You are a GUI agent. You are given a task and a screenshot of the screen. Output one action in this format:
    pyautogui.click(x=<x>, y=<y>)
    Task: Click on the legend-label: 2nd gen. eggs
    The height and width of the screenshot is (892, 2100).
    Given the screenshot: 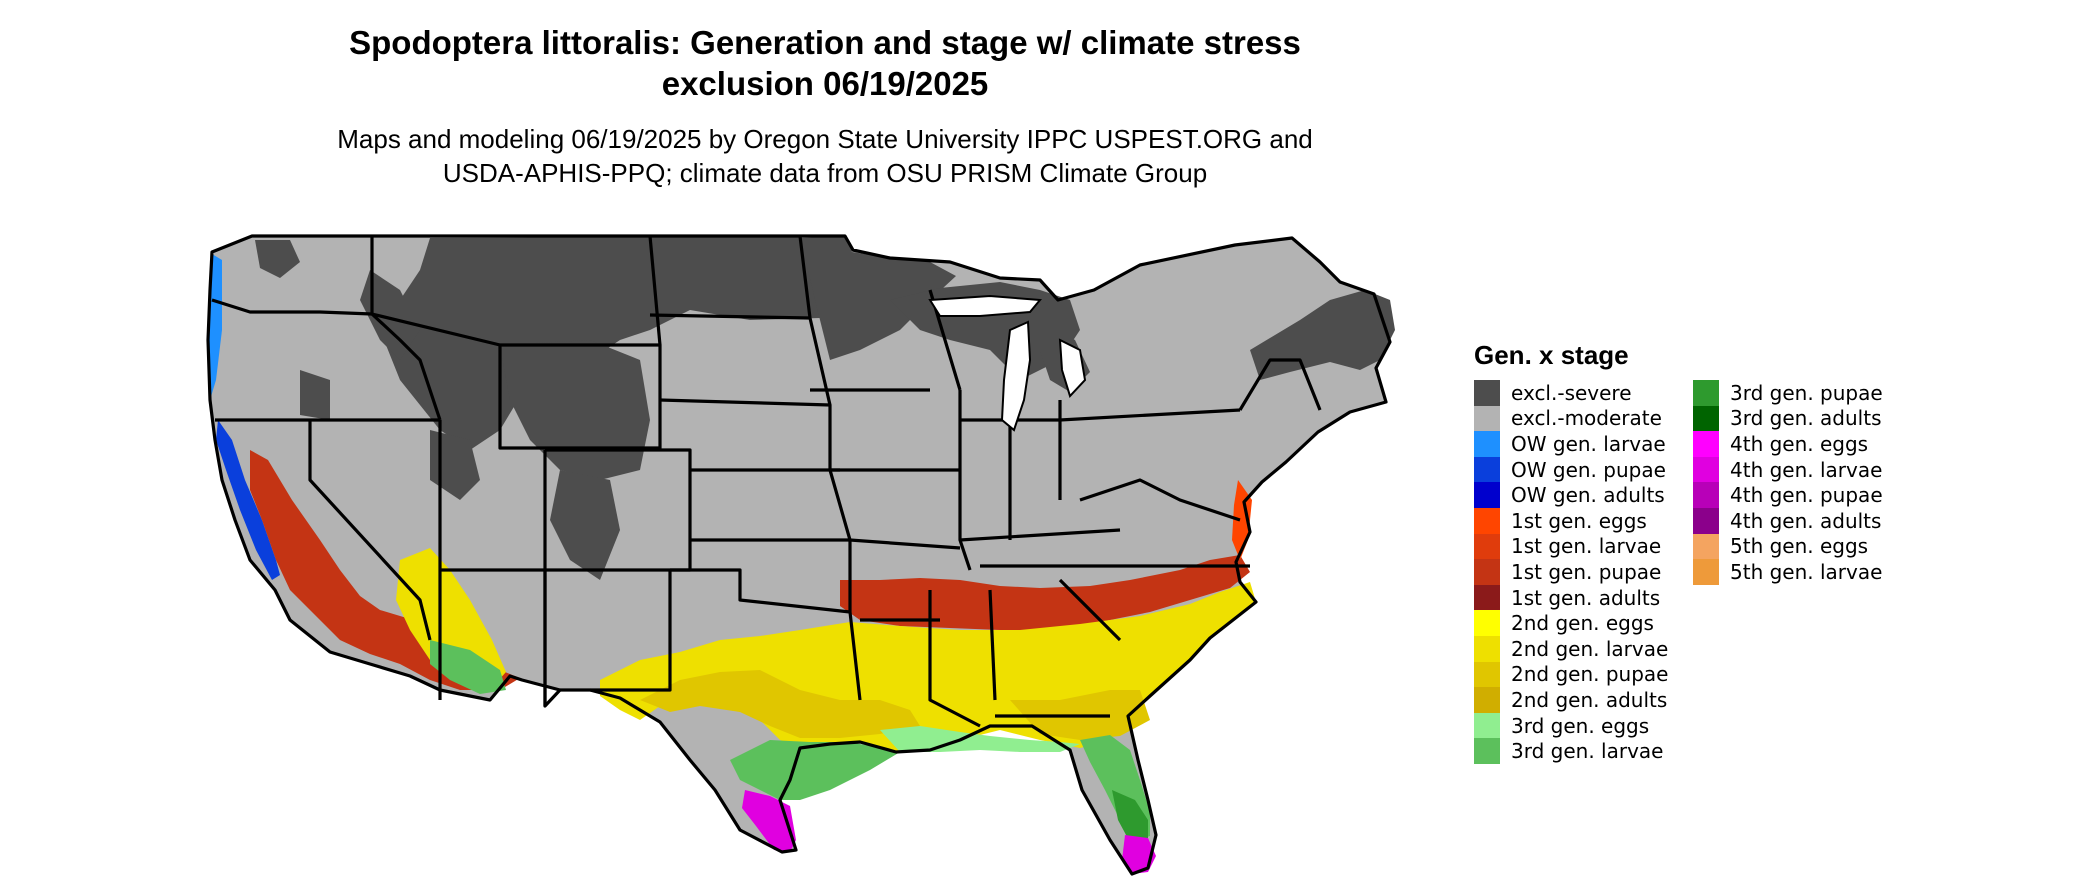 What is the action you would take?
    pyautogui.click(x=1582, y=623)
    